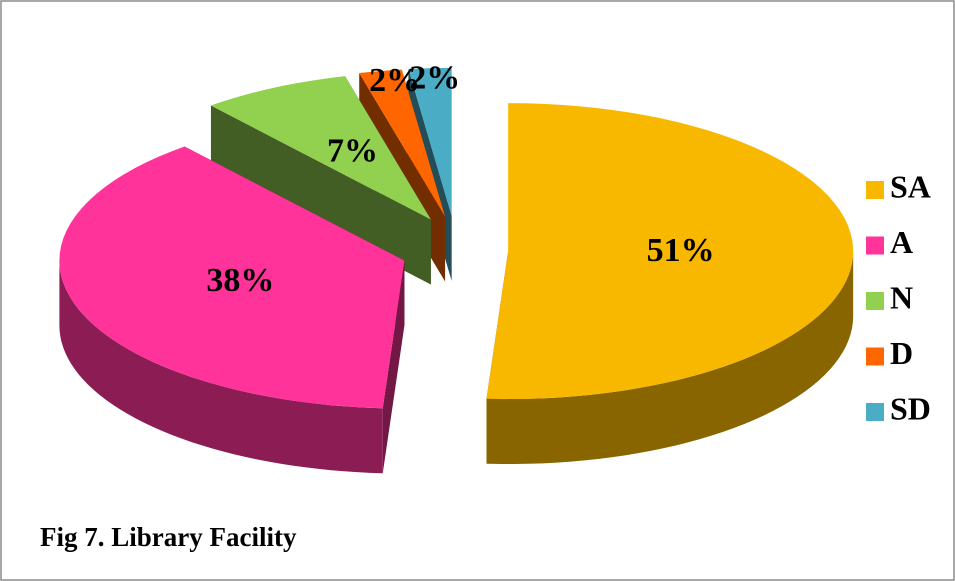 The image size is (955, 581). Describe the element at coordinates (910, 186) in the screenshot. I see `legend-label: SA` at that location.